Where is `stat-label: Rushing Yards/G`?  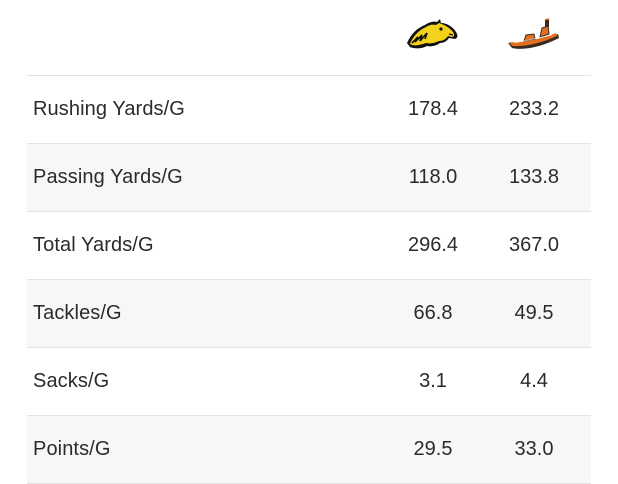
stat-label: Rushing Yards/G is located at coordinates (109, 109).